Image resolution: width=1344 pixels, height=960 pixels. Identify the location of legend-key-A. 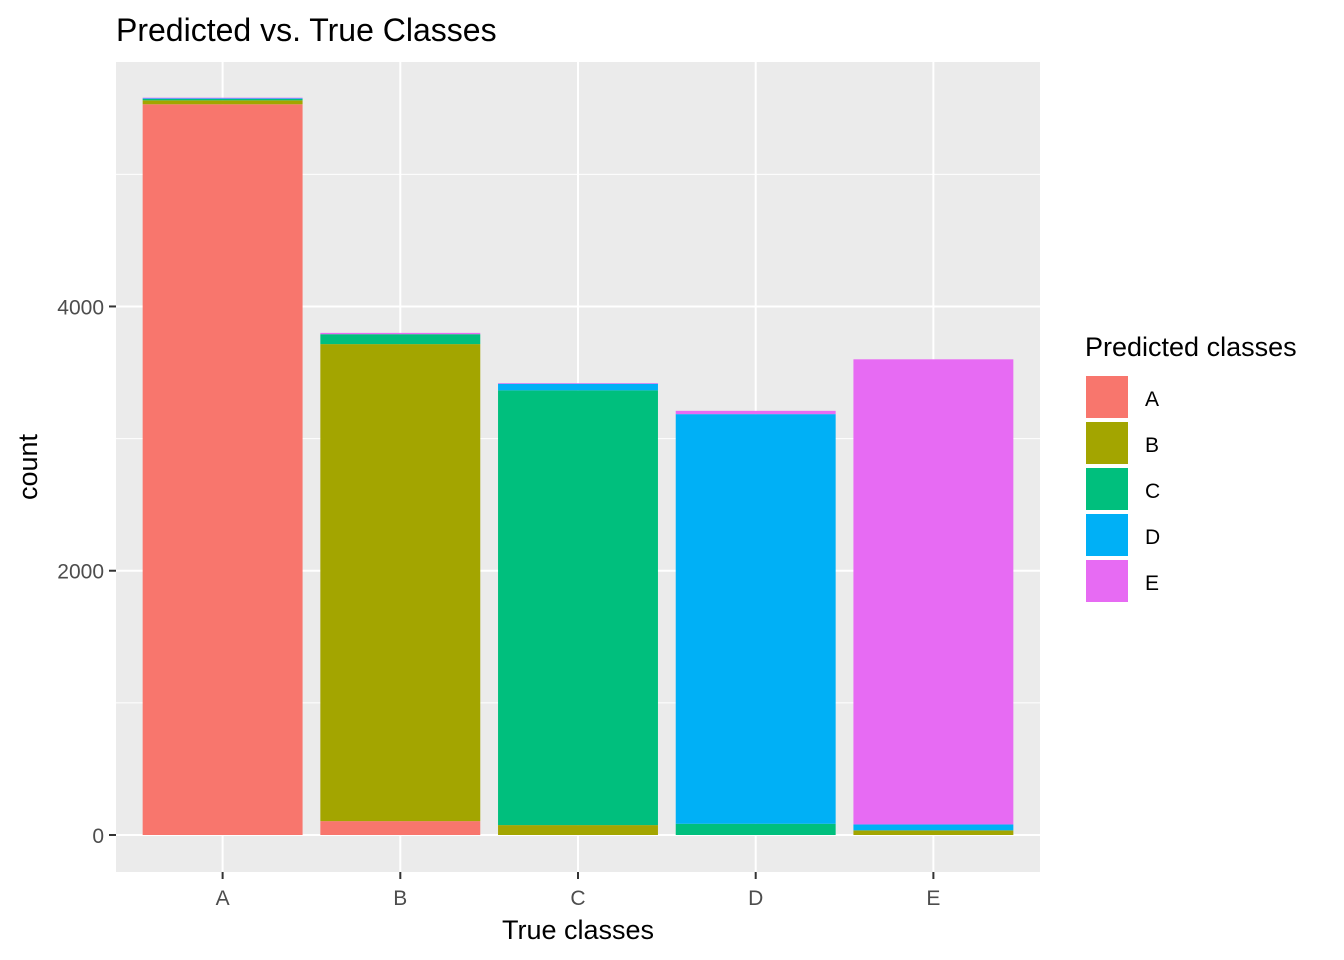
(1107, 397).